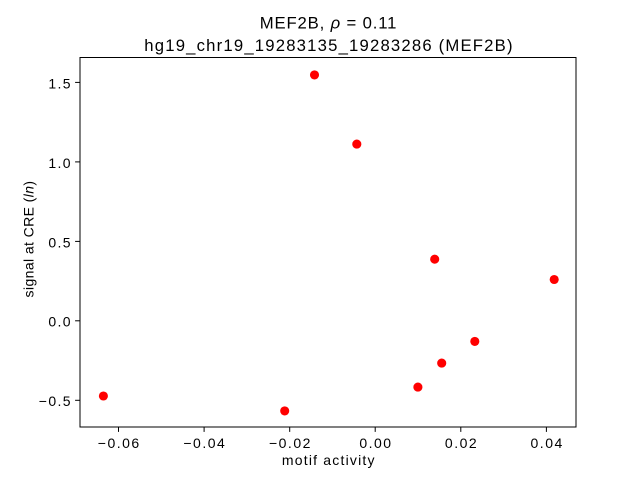 This screenshot has height=480, width=640. What do you see at coordinates (329, 460) in the screenshot?
I see `svg-text: motif activity` at bounding box center [329, 460].